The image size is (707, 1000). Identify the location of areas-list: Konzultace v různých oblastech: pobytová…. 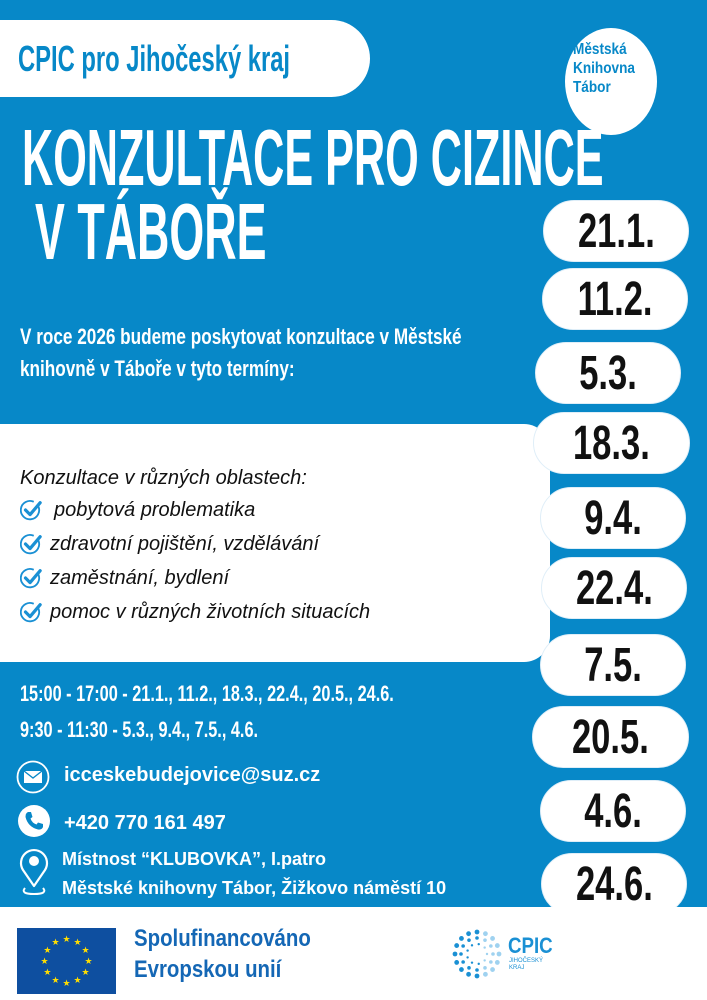
(195, 546).